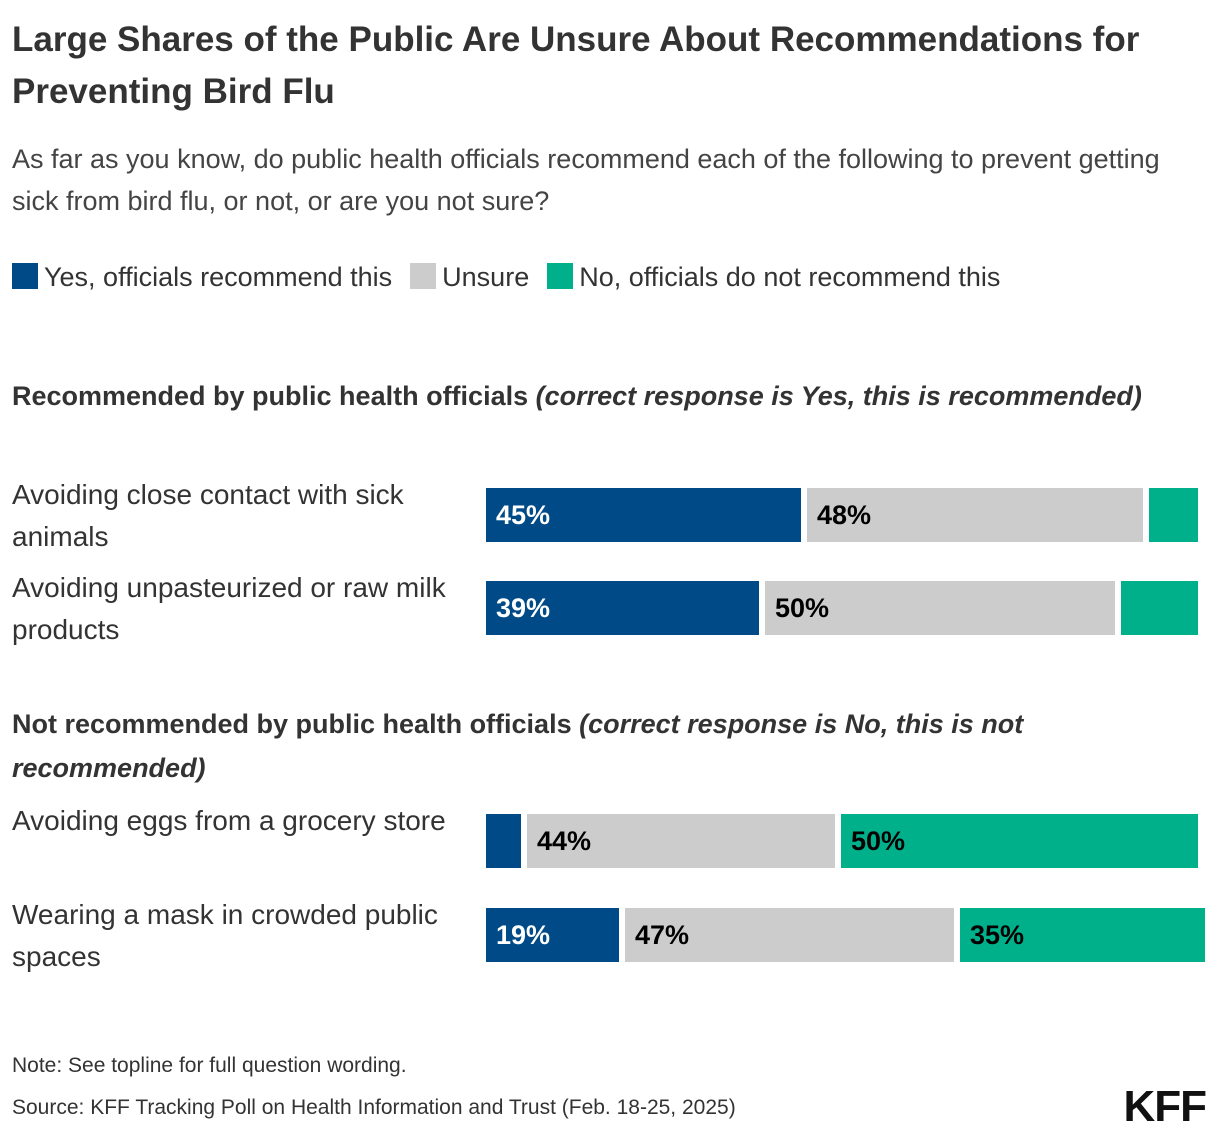  What do you see at coordinates (844, 515) in the screenshot?
I see `value-label: 48%` at bounding box center [844, 515].